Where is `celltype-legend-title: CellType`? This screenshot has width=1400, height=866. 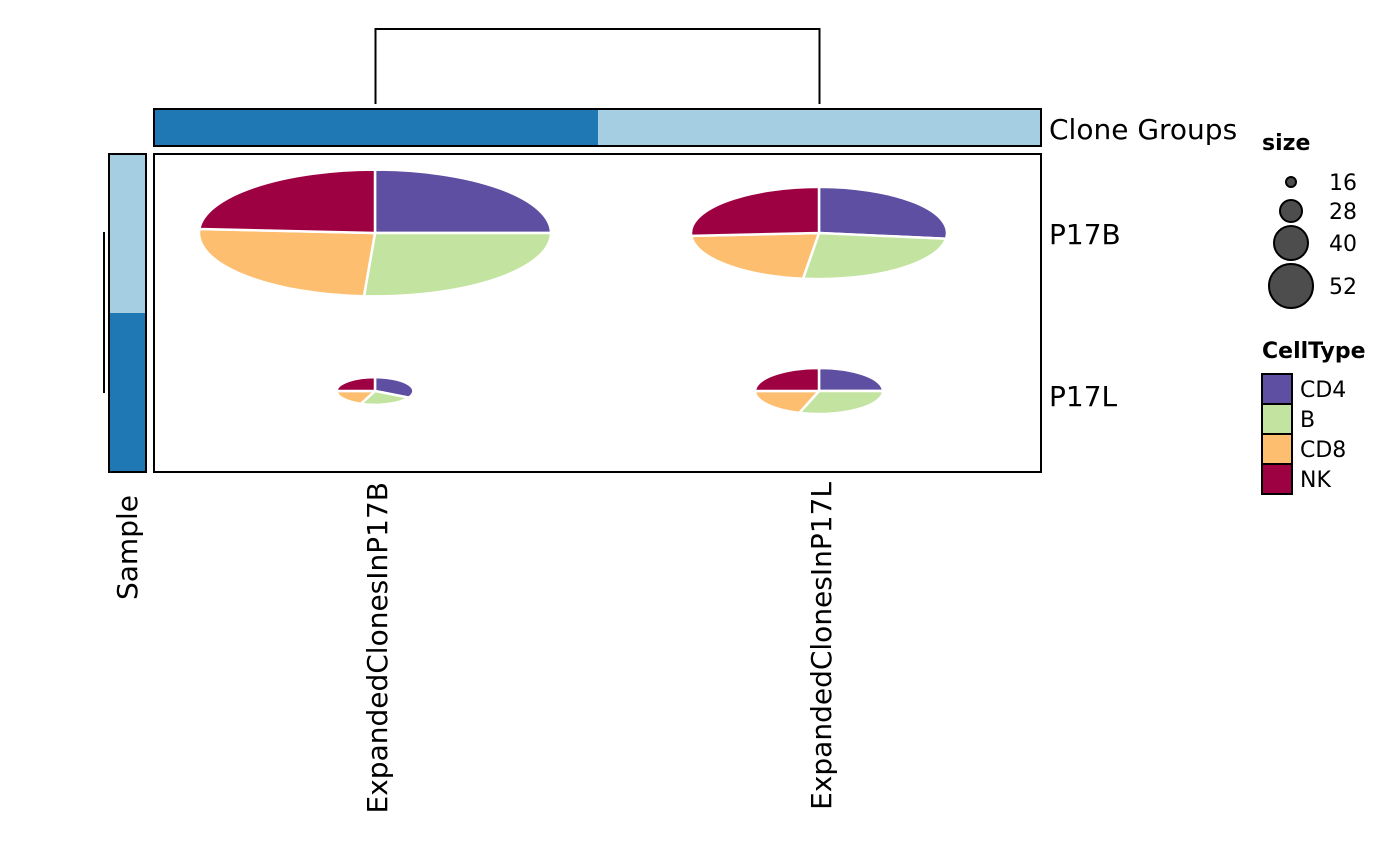 celltype-legend-title: CellType is located at coordinates (1314, 351).